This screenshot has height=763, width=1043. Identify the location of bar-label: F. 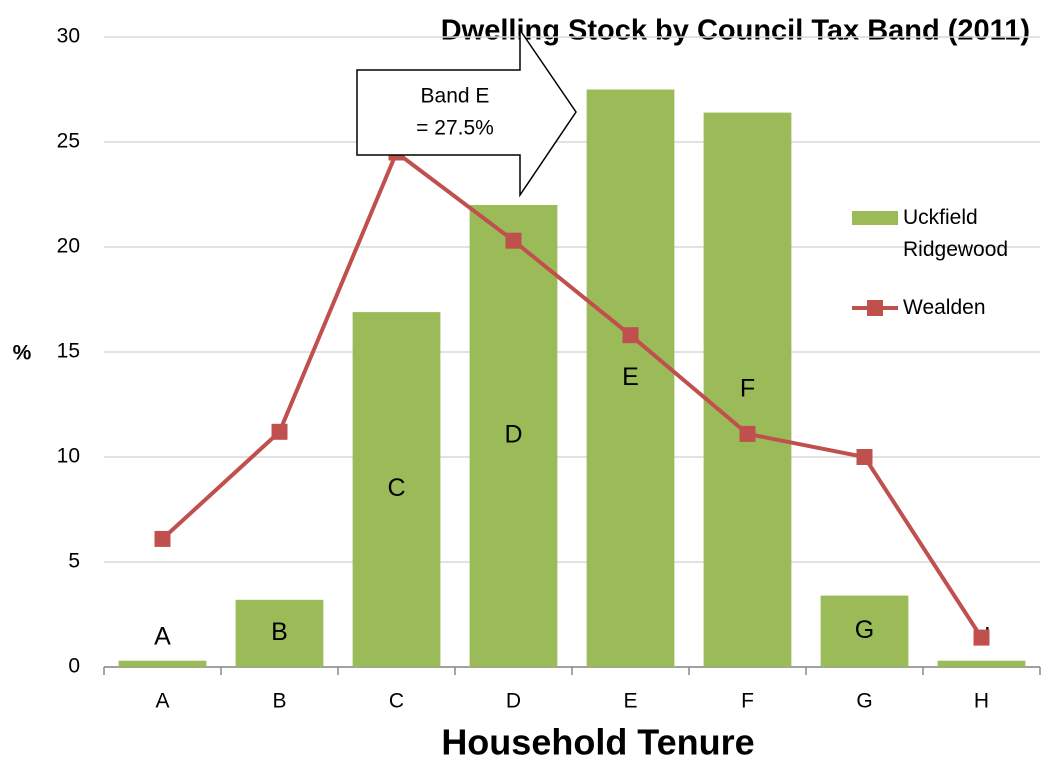
(747, 388).